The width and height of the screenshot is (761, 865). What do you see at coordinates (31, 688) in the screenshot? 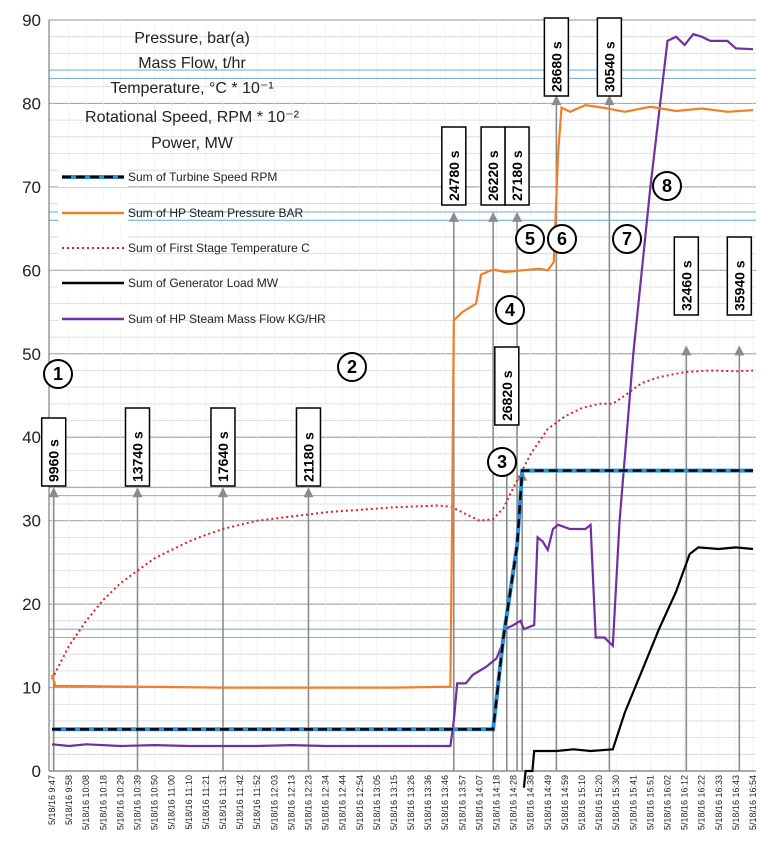
I see `y-tick-label: 10` at bounding box center [31, 688].